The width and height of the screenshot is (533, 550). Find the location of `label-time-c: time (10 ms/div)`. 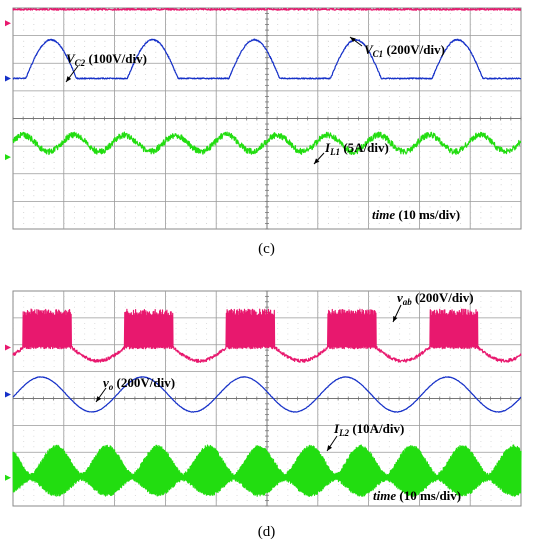

label-time-c: time (10 ms/div) is located at coordinates (416, 214).